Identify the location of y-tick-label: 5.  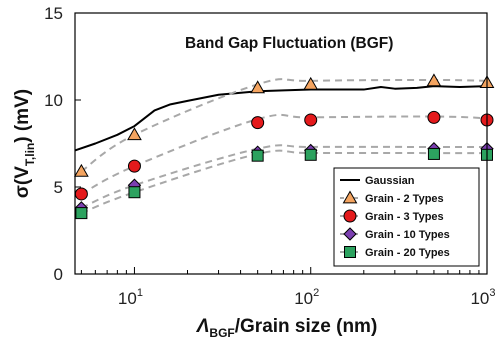
(58, 187).